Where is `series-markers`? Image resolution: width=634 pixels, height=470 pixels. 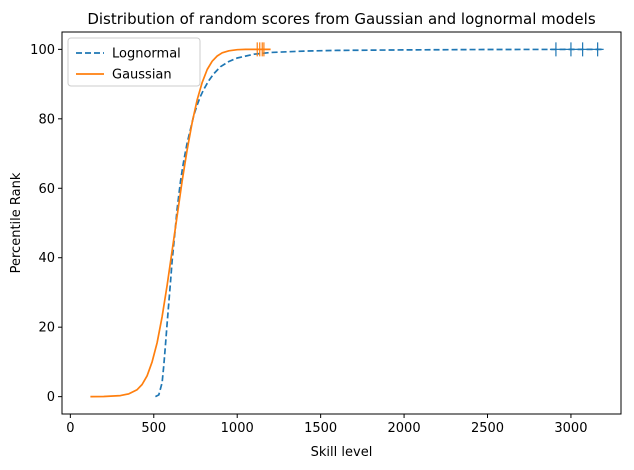
series-markers is located at coordinates (427, 49).